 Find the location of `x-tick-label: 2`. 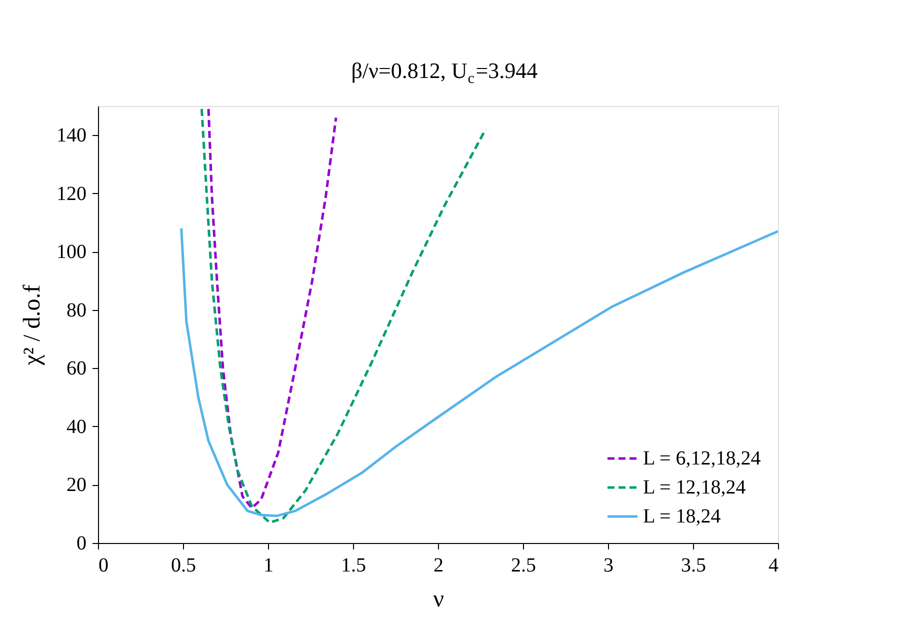

x-tick-label: 2 is located at coordinates (439, 565).